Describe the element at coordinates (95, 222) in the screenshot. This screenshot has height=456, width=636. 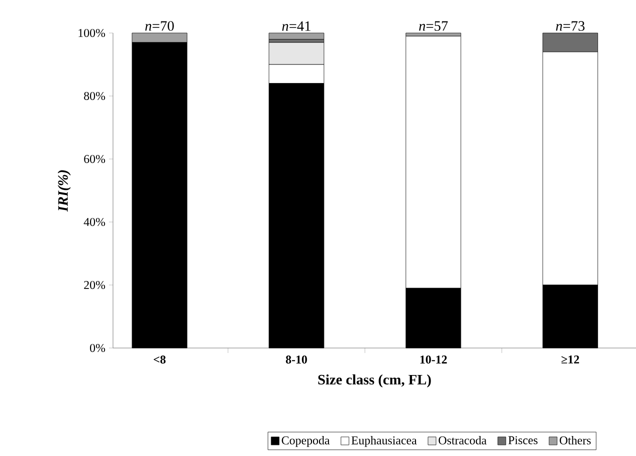
I see `y-tick-label: 40%` at that location.